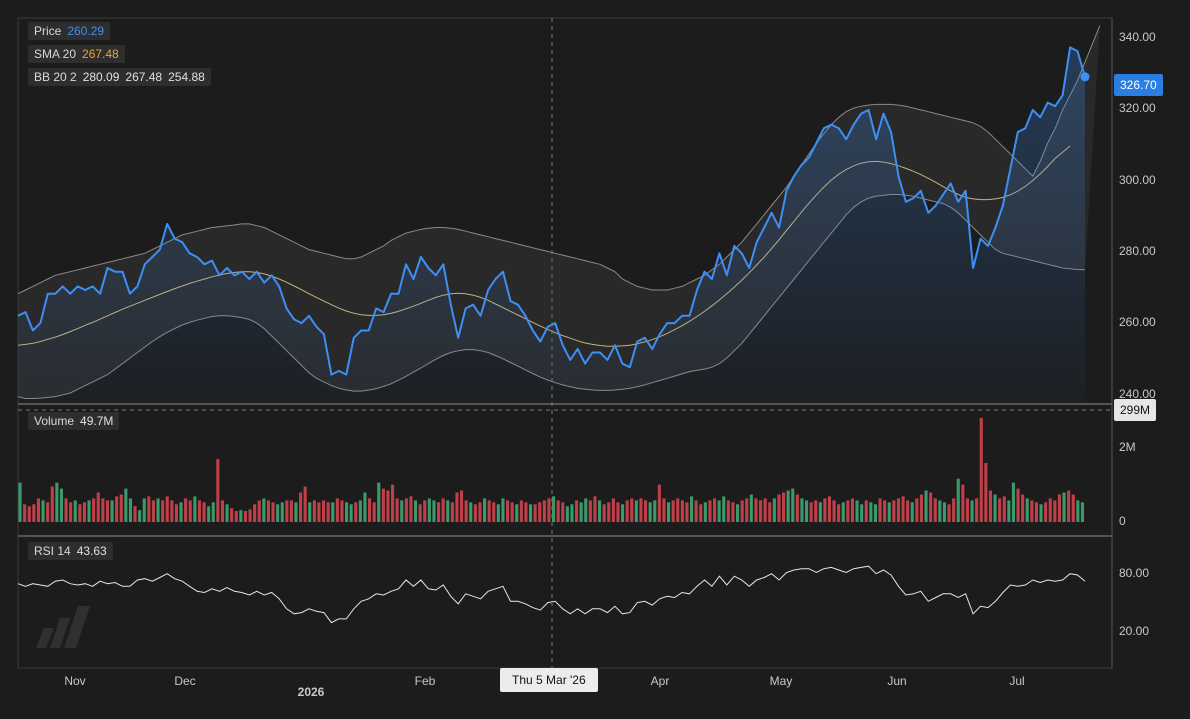 Image resolution: width=1190 pixels, height=719 pixels. Describe the element at coordinates (91, 551) in the screenshot. I see `rsi-legend-value: 43.63` at that location.